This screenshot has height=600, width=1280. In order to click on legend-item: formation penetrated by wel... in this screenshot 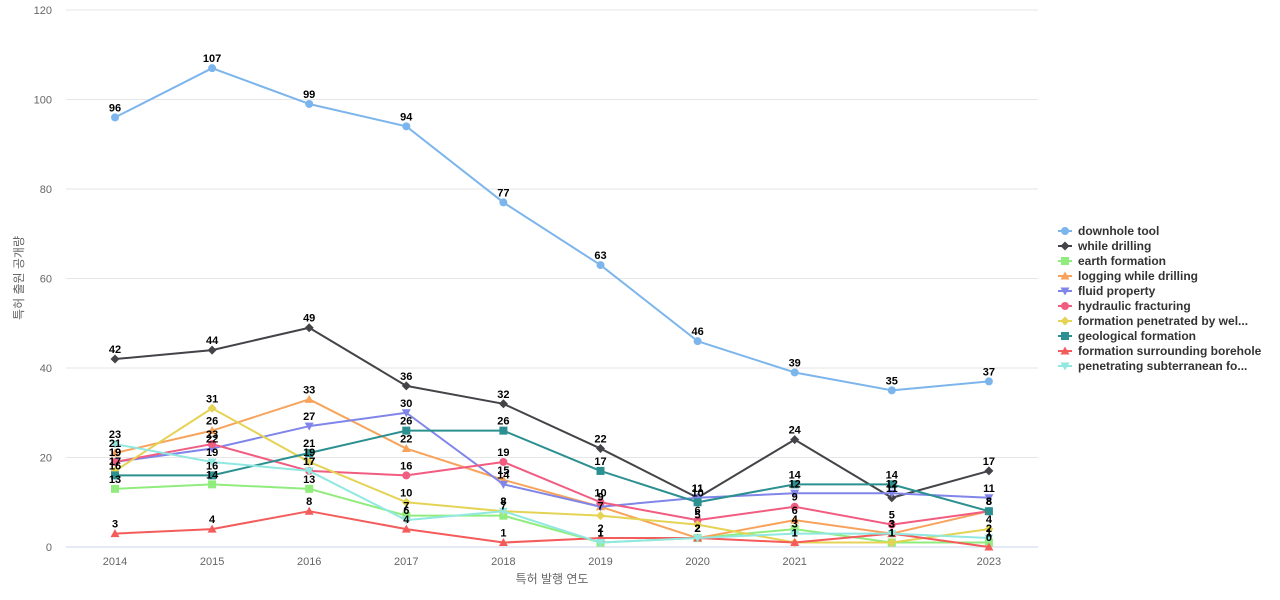, I will do `click(1153, 321)`.